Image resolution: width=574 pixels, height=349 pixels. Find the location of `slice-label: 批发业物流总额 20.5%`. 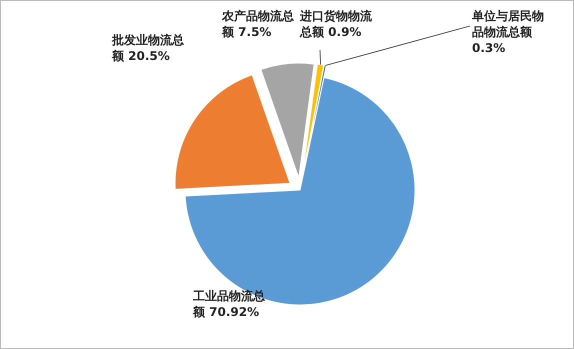

slice-label: 批发业物流总额 20.5% is located at coordinates (148, 48).